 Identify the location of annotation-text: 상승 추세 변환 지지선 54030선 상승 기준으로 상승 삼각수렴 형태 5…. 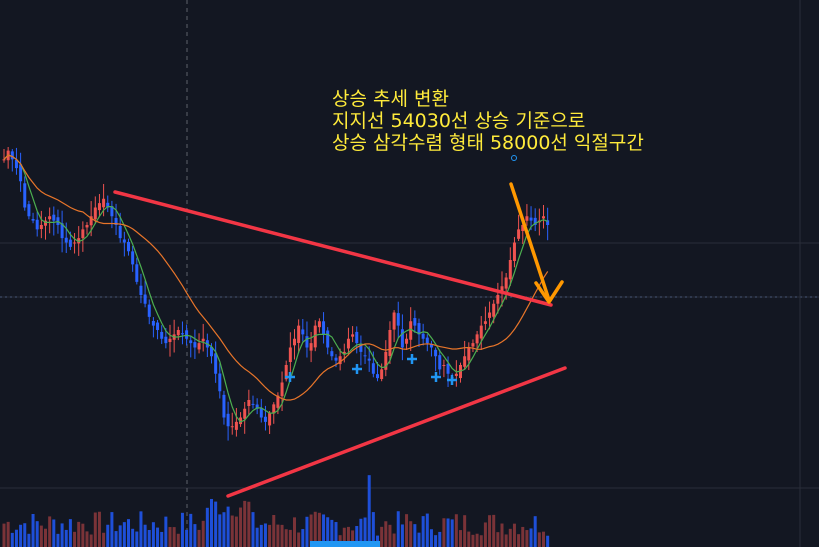
(488, 121).